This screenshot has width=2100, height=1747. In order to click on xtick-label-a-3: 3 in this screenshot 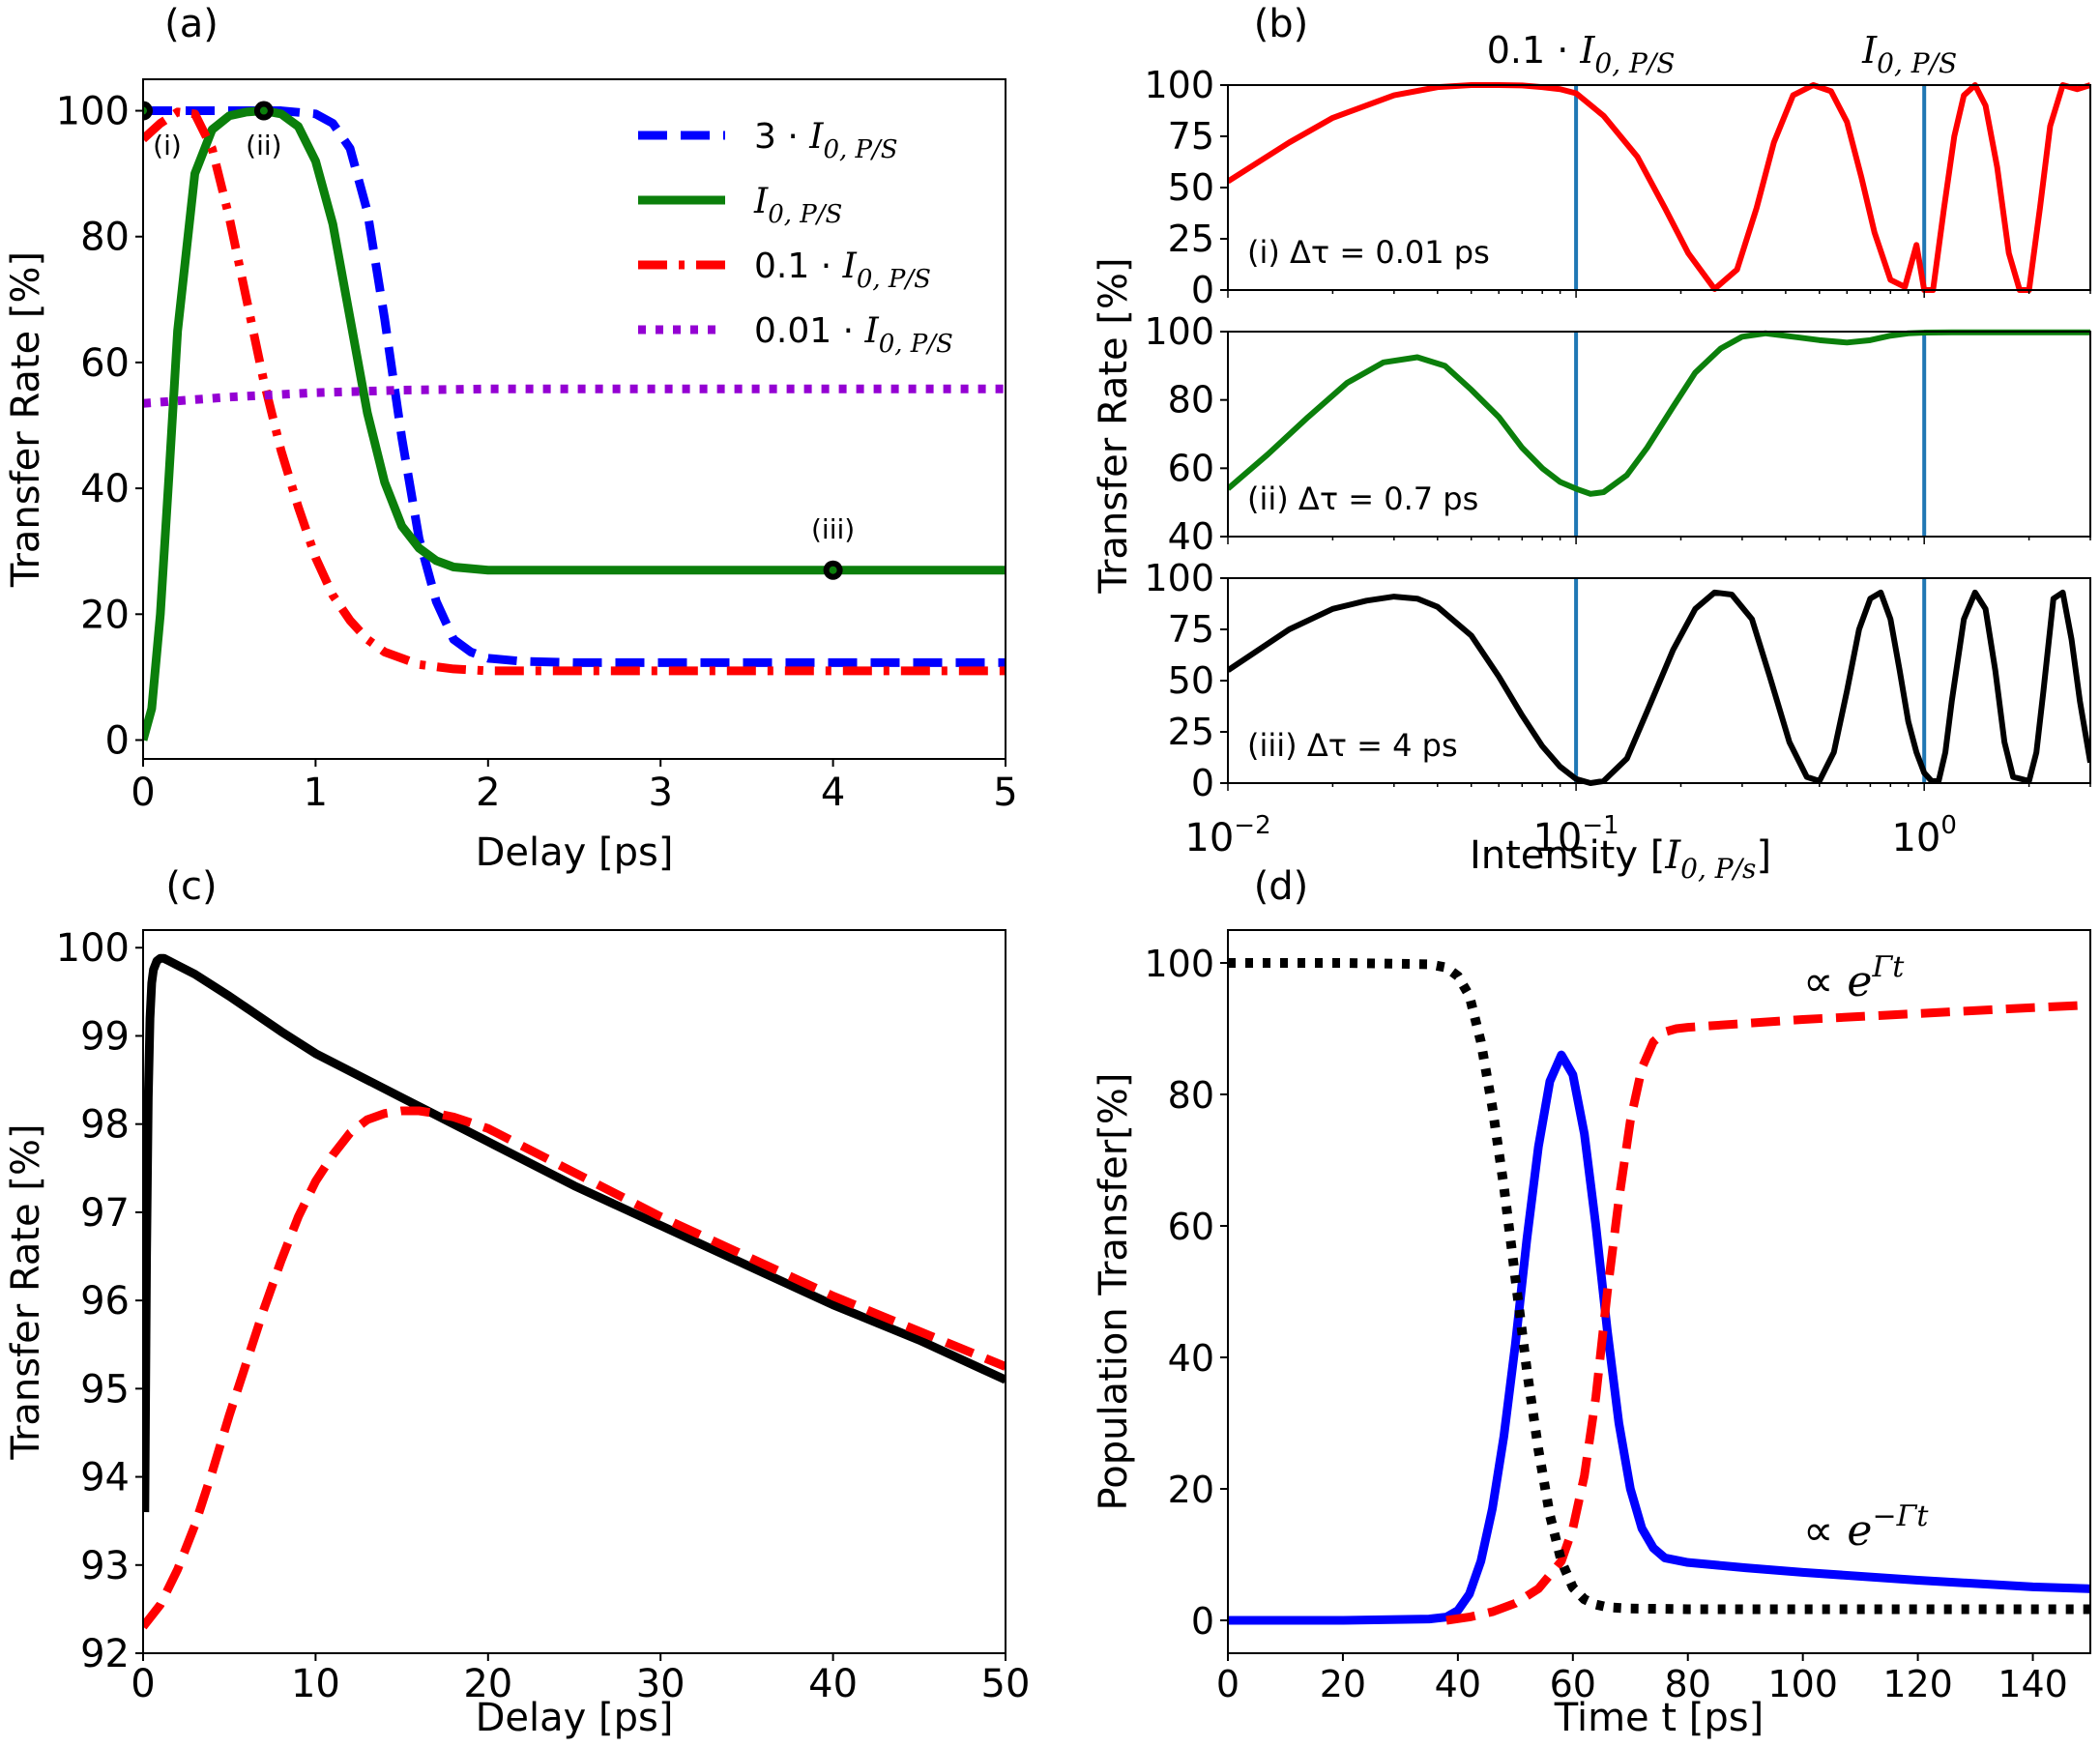, I will do `click(660, 793)`.